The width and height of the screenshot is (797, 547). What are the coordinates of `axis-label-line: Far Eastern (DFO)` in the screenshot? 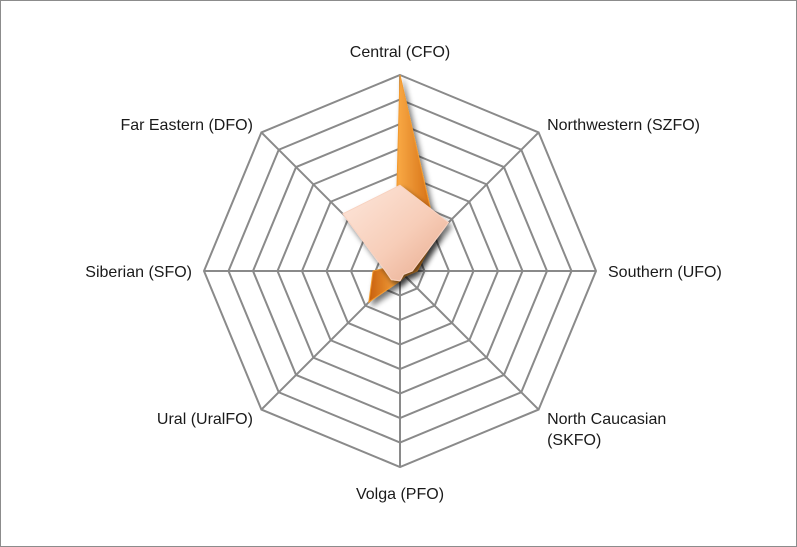 It's located at (186, 125).